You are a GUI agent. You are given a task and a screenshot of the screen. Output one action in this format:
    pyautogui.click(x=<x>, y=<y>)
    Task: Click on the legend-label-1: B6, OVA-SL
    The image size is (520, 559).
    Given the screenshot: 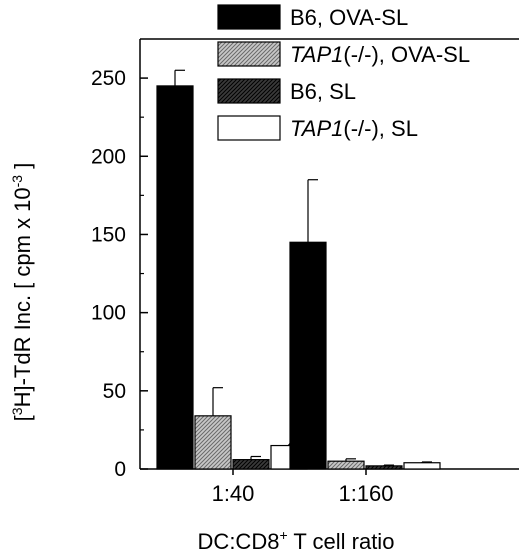 What is the action you would take?
    pyautogui.click(x=349, y=17)
    